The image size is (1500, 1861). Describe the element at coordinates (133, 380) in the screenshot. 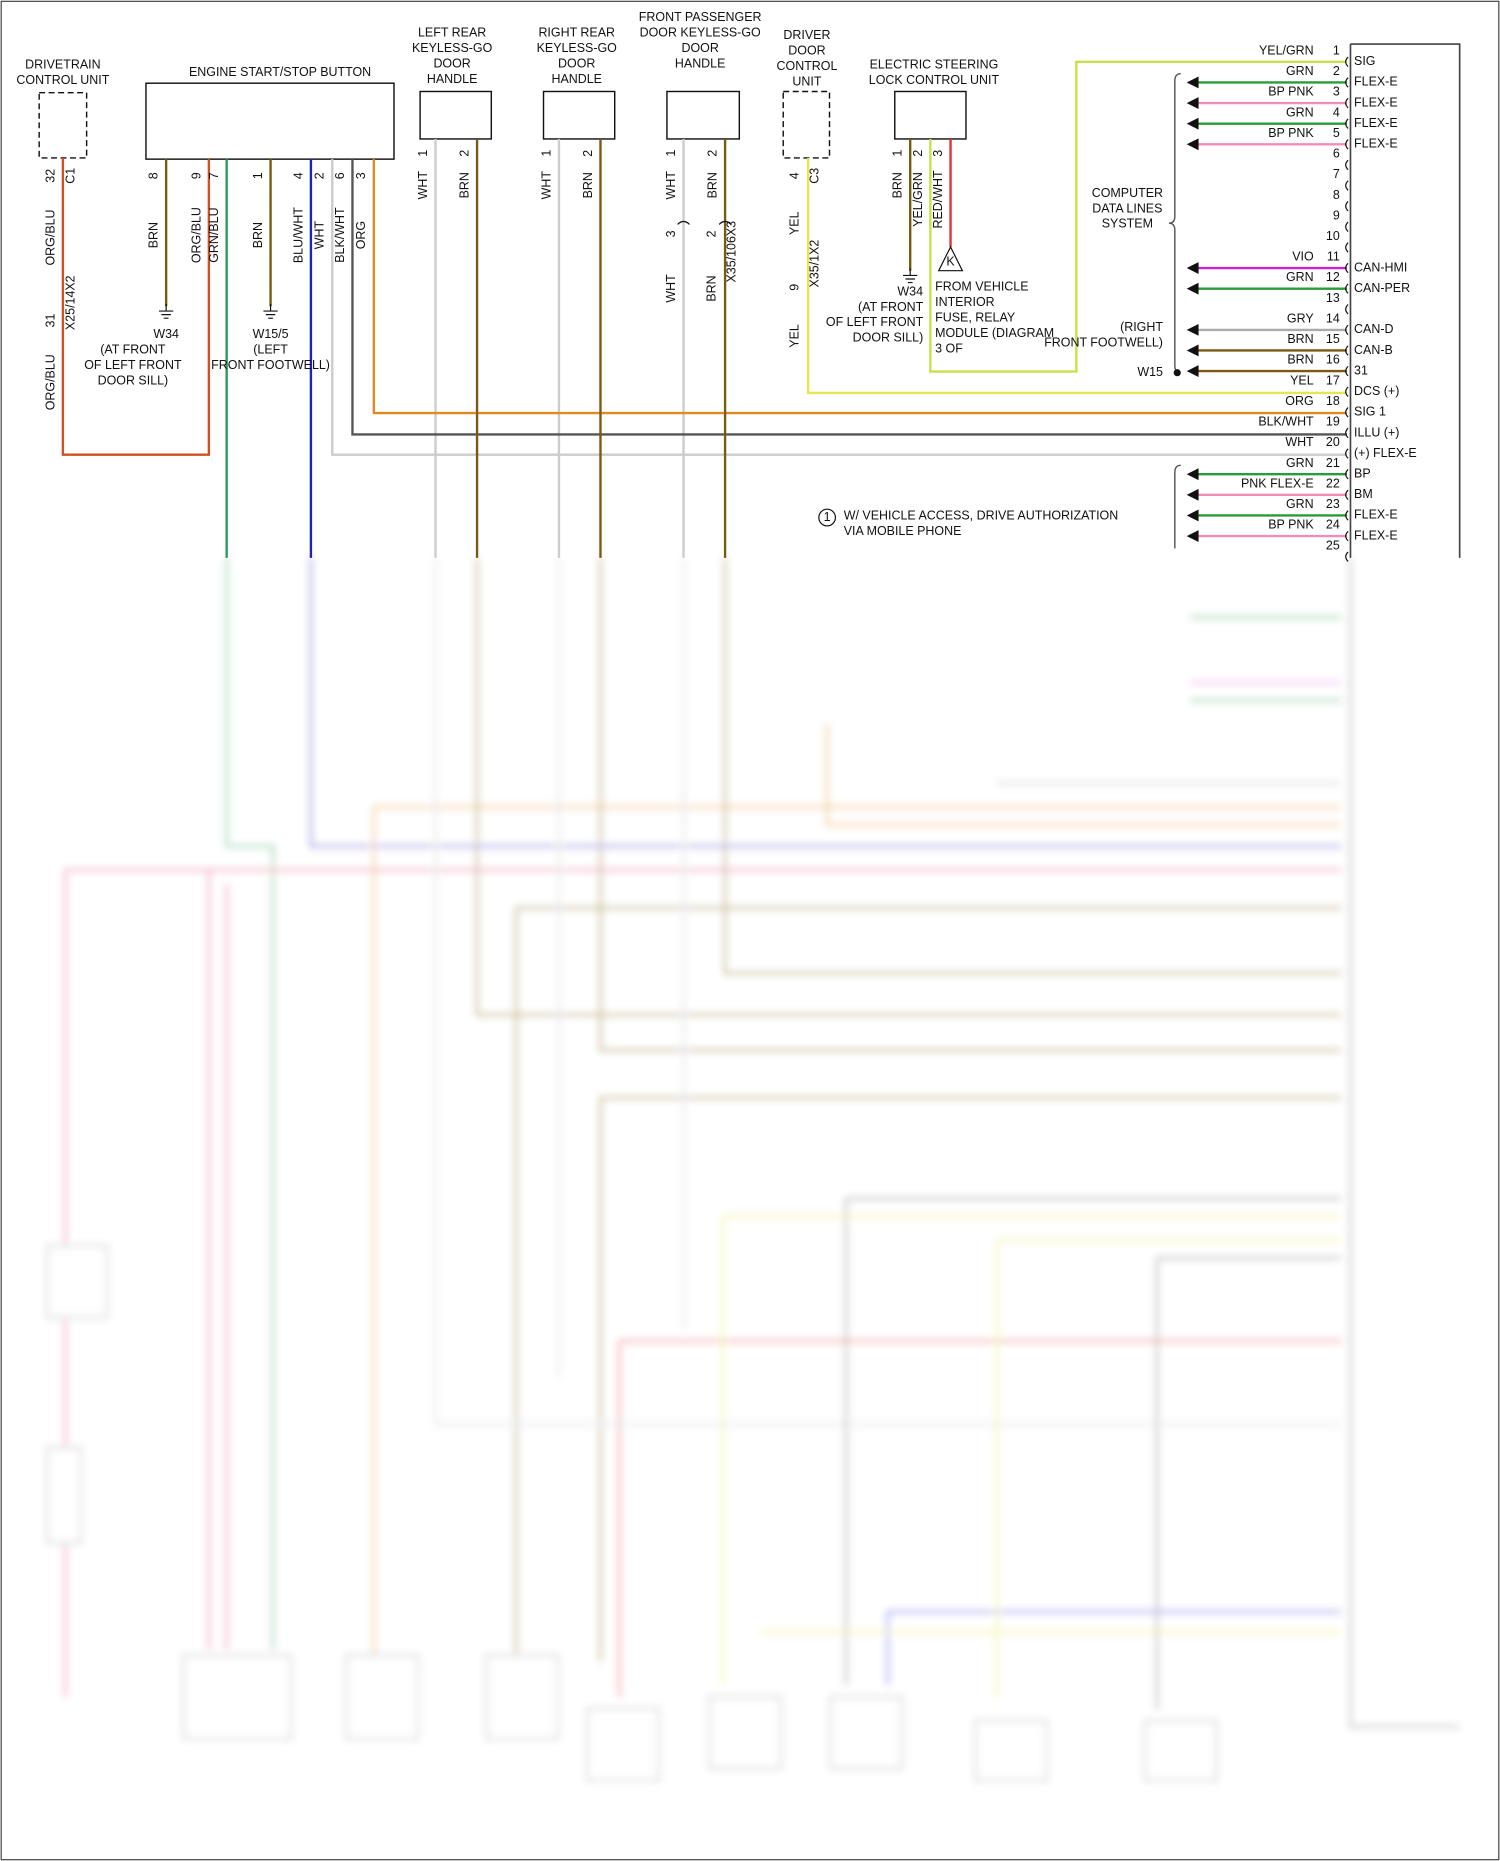

I see `ground-location: DOOR SILL)` at that location.